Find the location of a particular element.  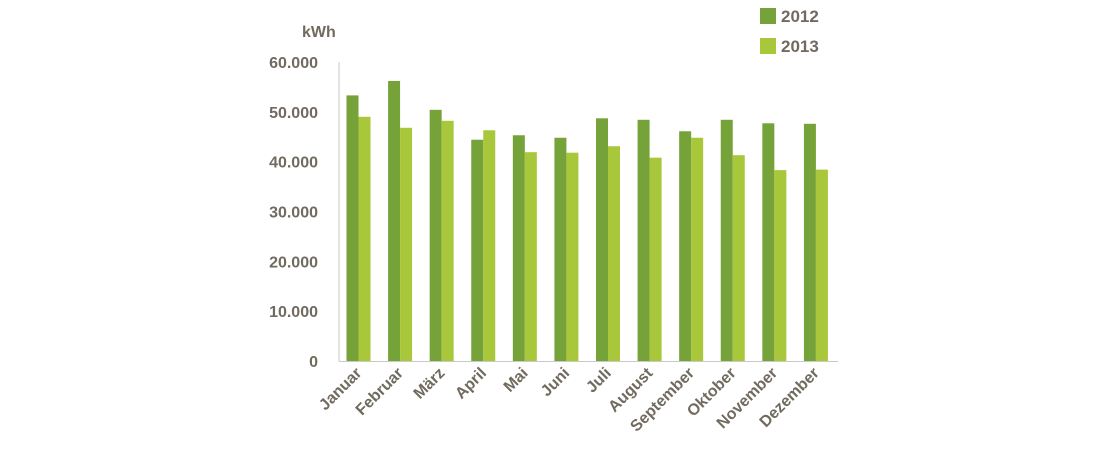

legend-swatch-2013 is located at coordinates (768, 46).